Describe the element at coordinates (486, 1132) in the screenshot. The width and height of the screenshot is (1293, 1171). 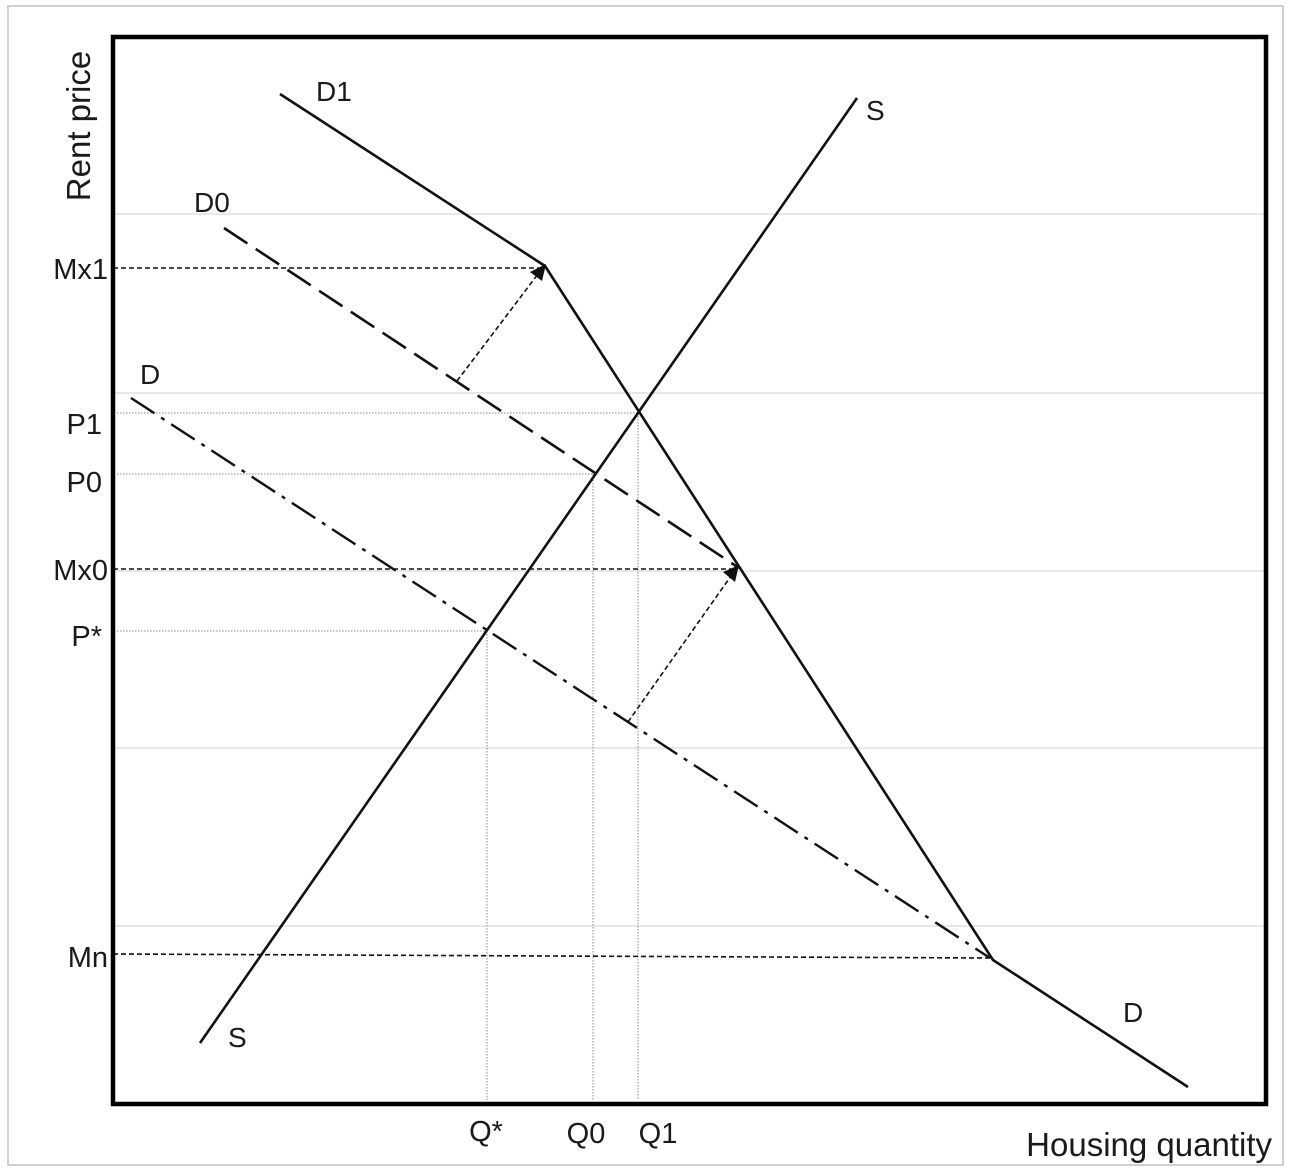
I see `tick-qstar: Q*` at that location.